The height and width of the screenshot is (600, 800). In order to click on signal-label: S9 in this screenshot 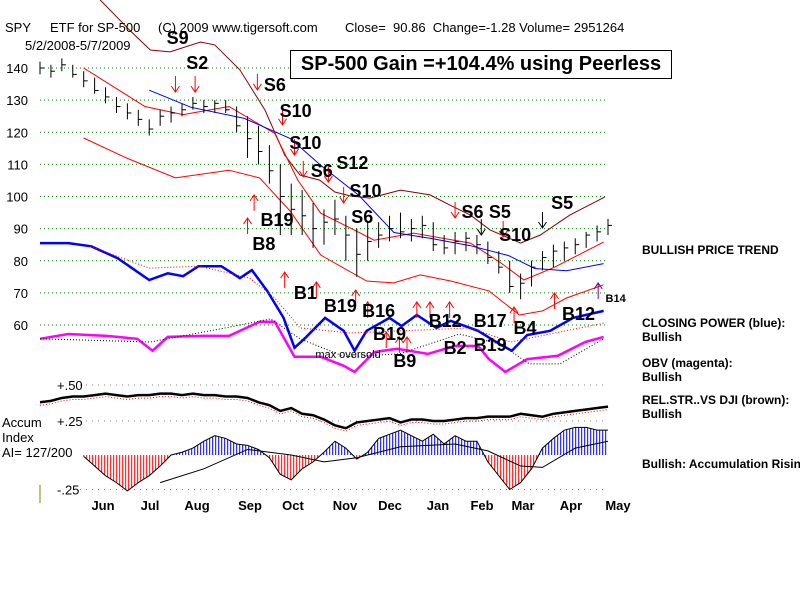, I will do `click(178, 38)`.